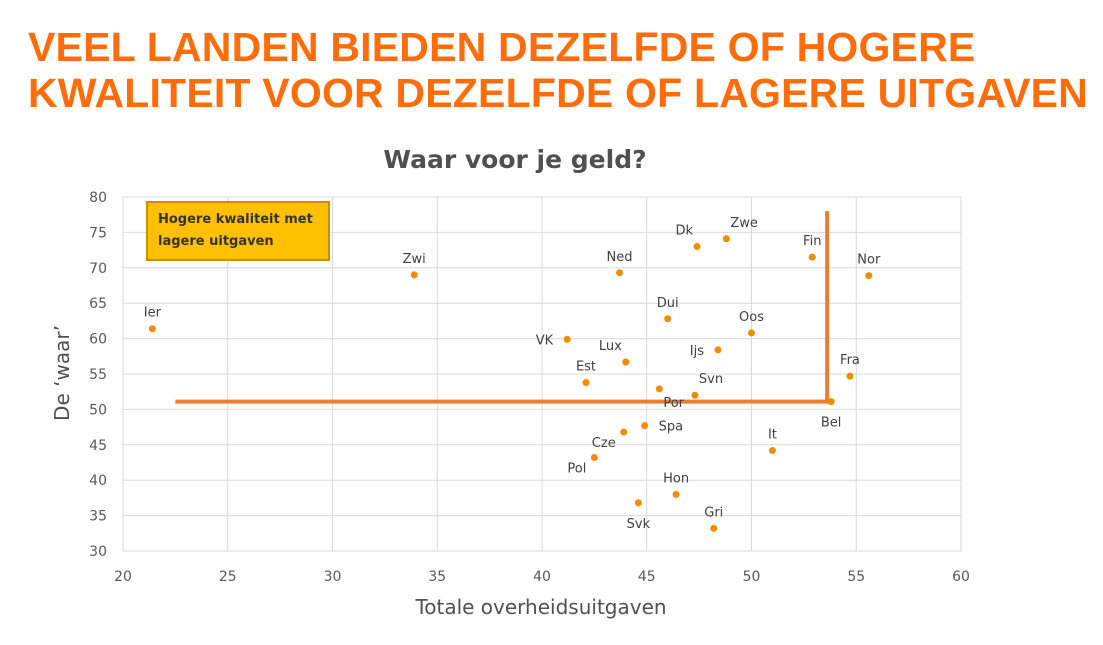 The image size is (1103, 645). What do you see at coordinates (98, 233) in the screenshot?
I see `y-tick-label: 75` at bounding box center [98, 233].